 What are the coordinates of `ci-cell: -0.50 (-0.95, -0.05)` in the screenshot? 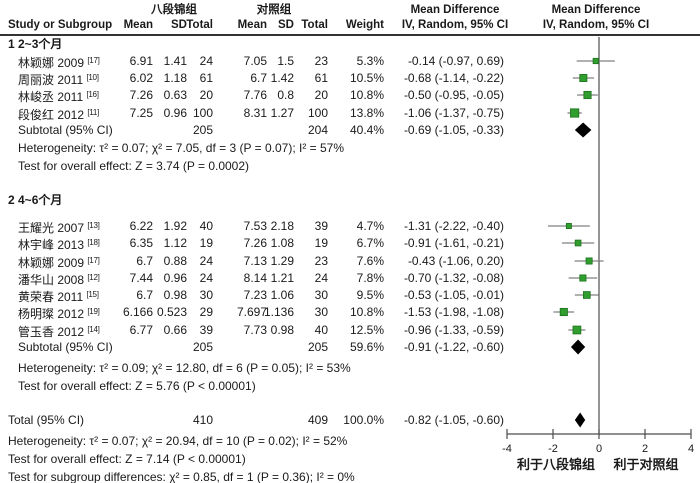 It's located at (453, 95).